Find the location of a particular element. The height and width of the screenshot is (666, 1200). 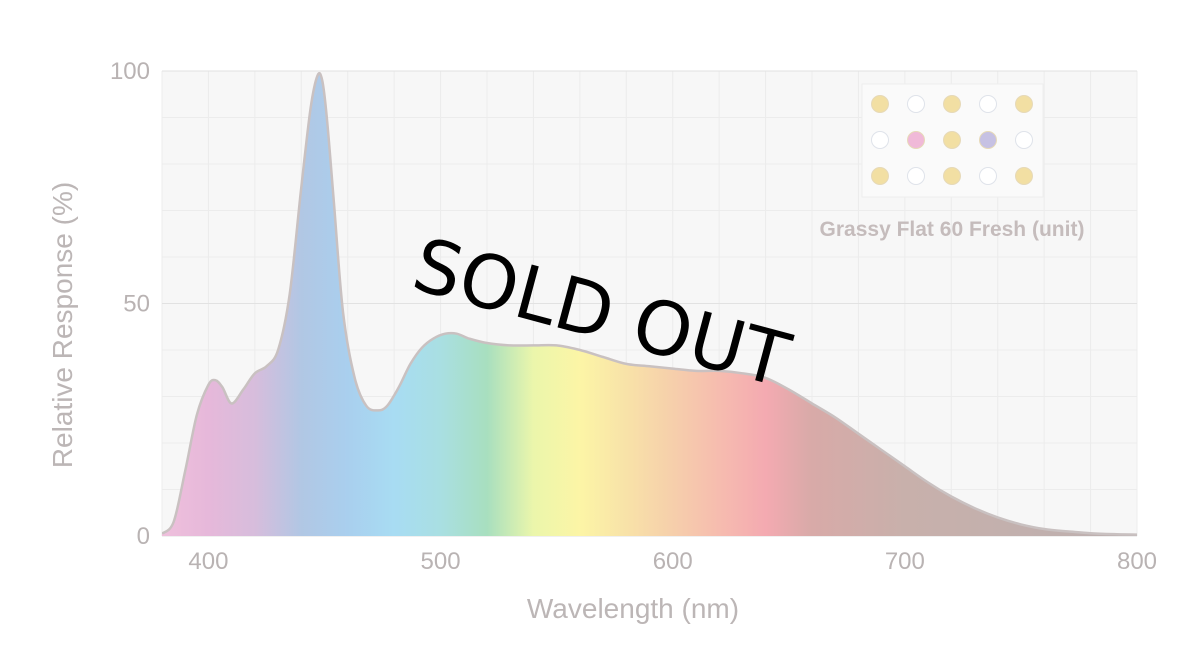

y-axis-title: Relative Response (%) is located at coordinates (62, 325).